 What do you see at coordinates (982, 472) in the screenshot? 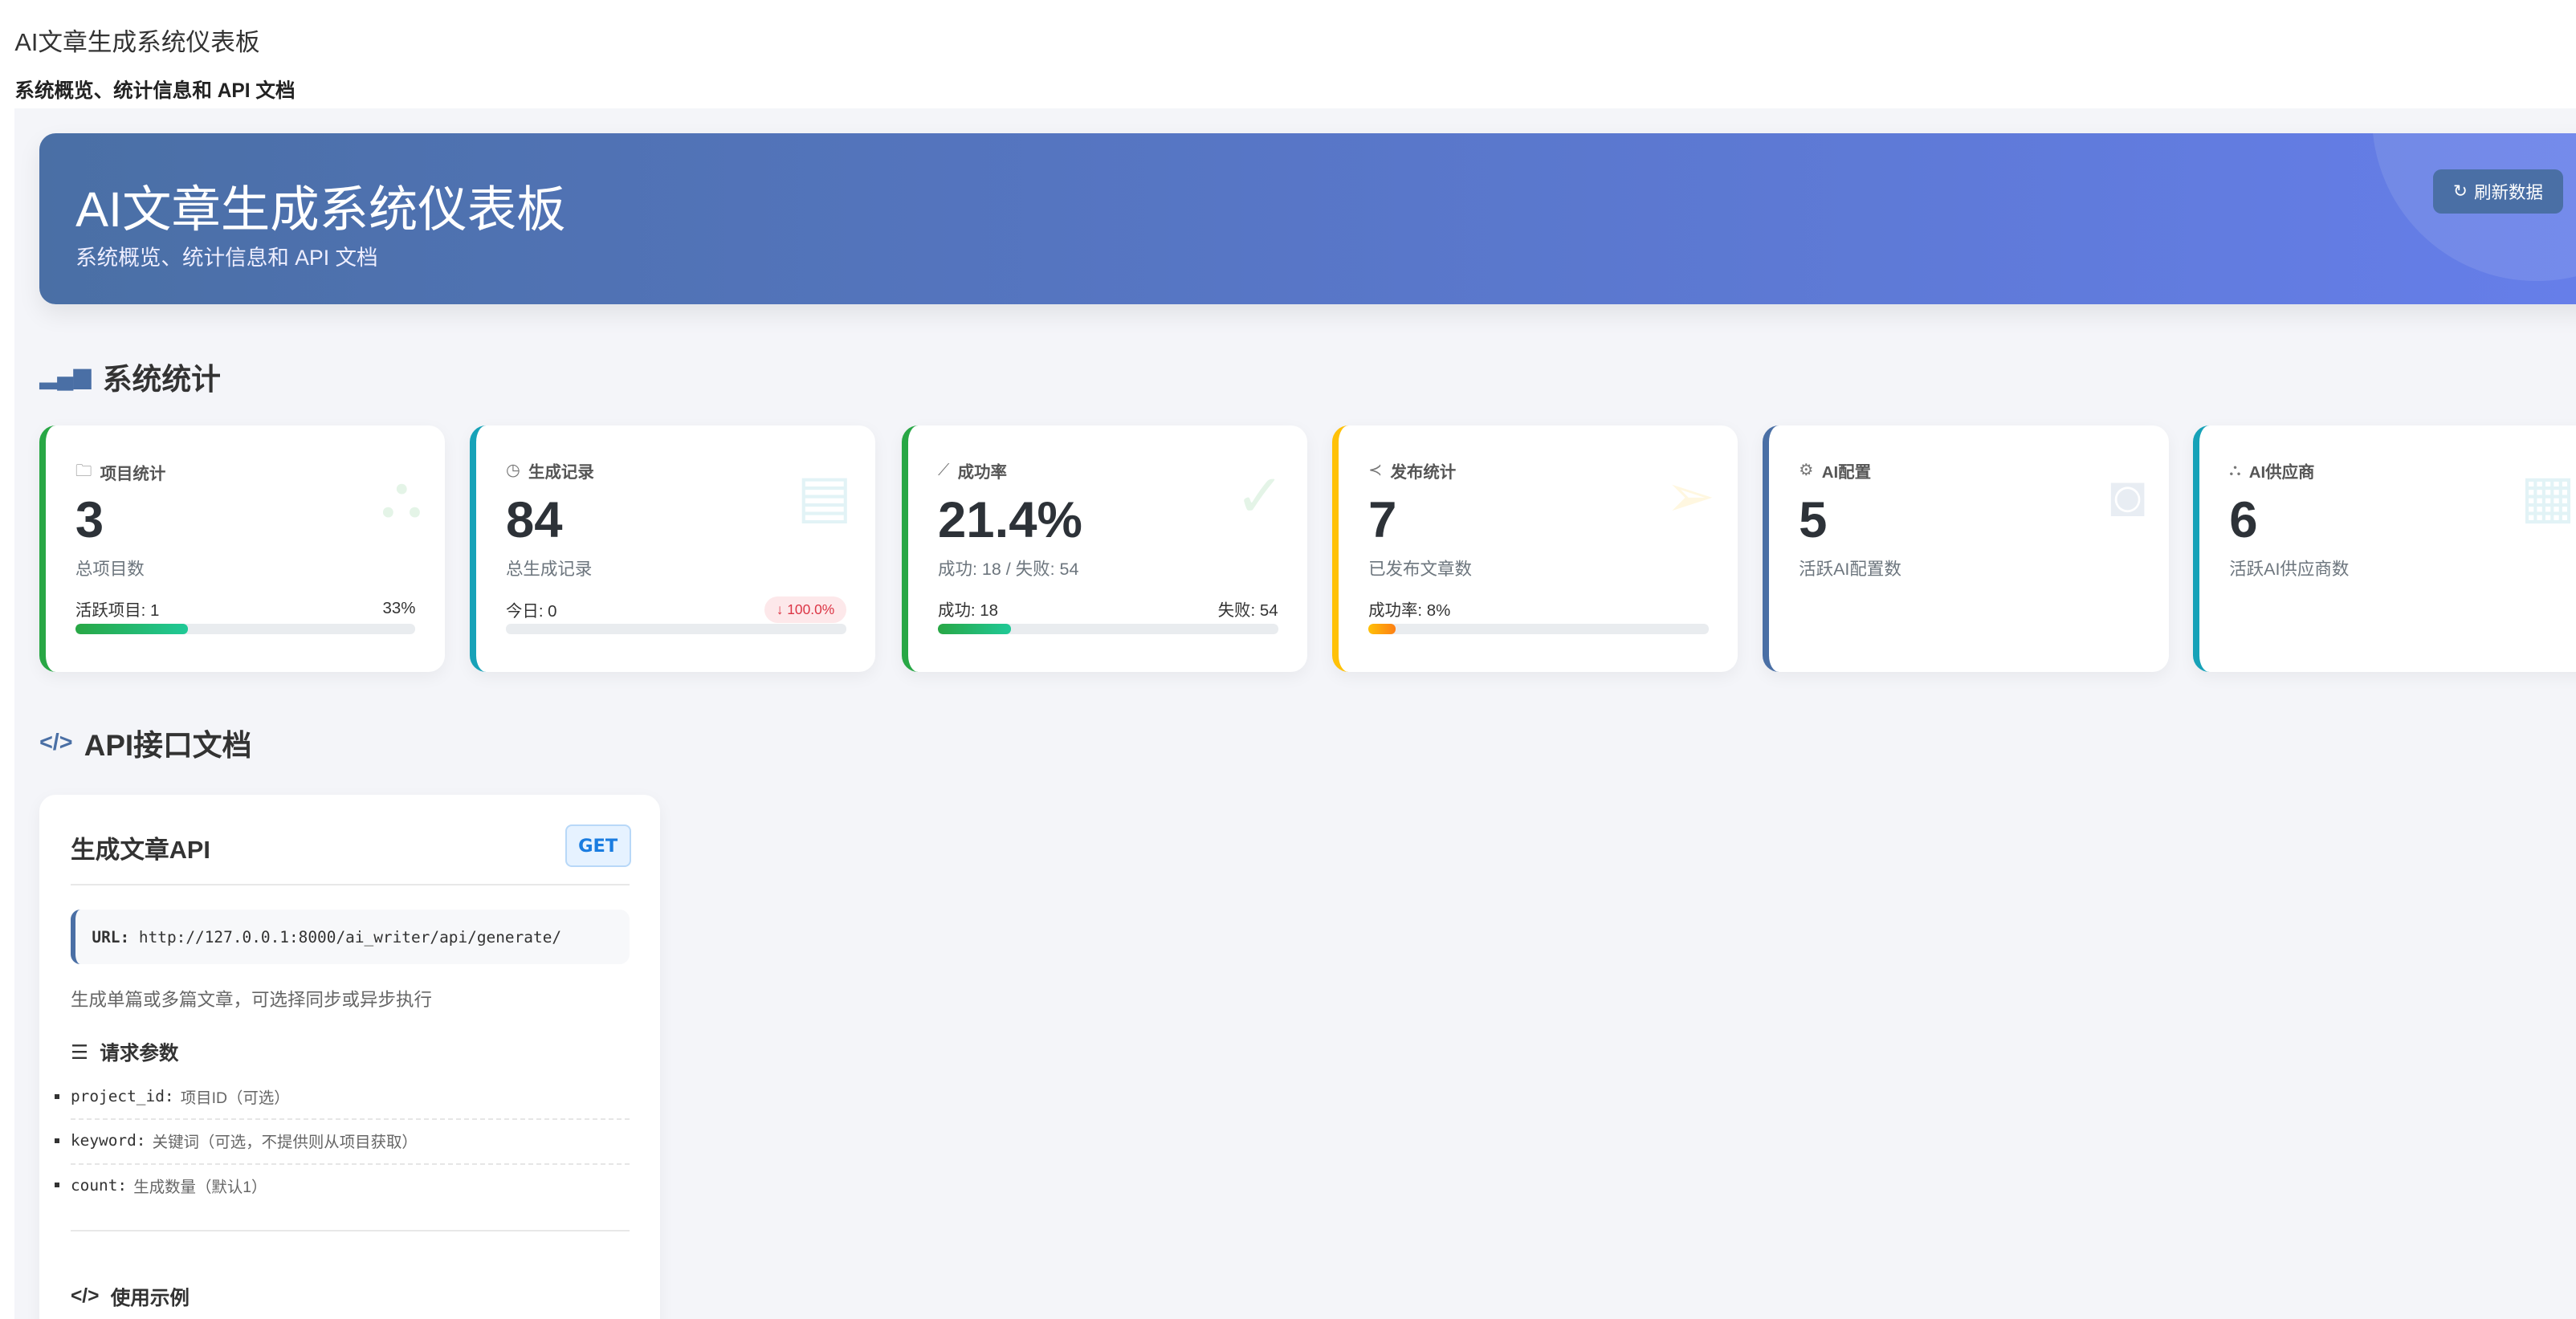
I see `stat-card-title: 成功率` at bounding box center [982, 472].